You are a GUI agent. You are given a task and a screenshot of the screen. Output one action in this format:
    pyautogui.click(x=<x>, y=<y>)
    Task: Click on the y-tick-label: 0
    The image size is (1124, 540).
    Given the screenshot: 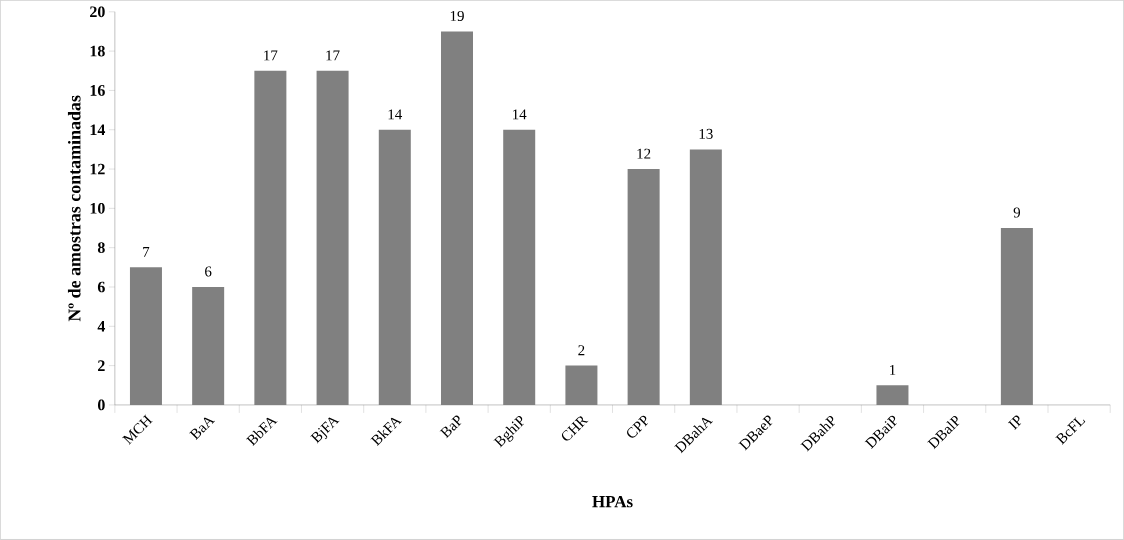 What is the action you would take?
    pyautogui.click(x=101, y=405)
    